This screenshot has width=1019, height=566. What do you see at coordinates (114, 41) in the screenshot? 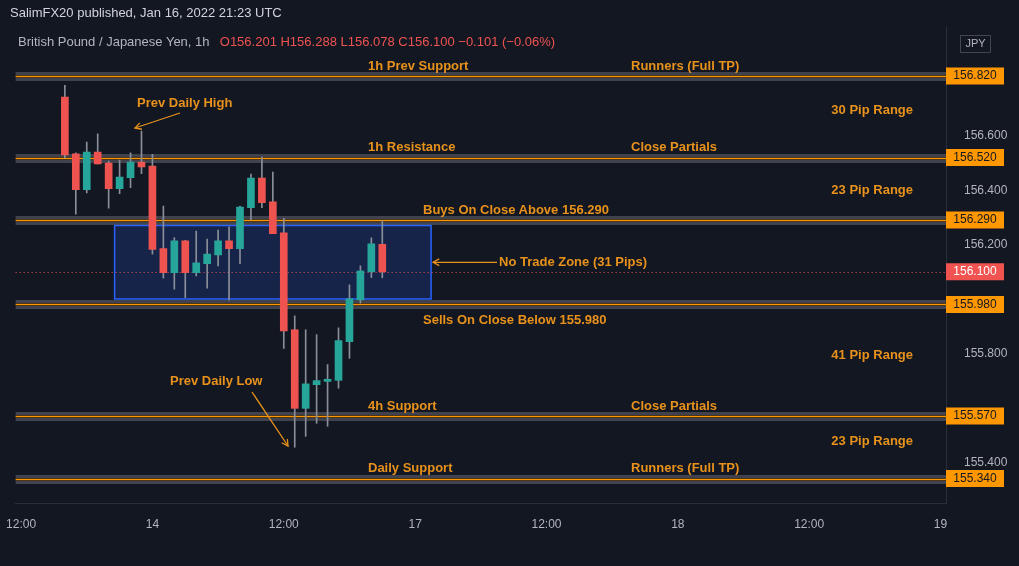
I see `text: British Pound / Japanese Yen, 1h` at bounding box center [114, 41].